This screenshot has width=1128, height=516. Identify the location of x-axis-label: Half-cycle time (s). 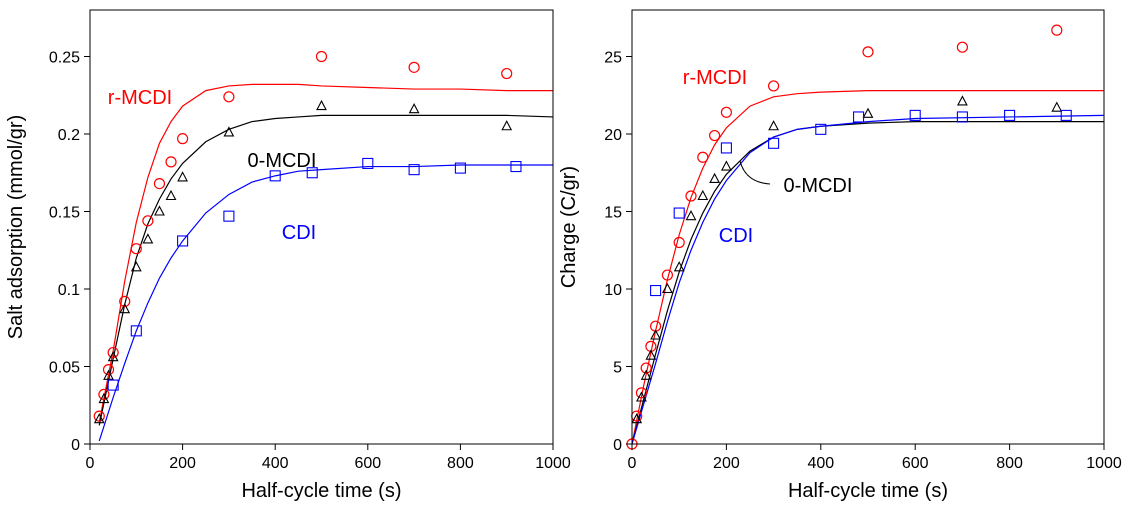
(868, 491).